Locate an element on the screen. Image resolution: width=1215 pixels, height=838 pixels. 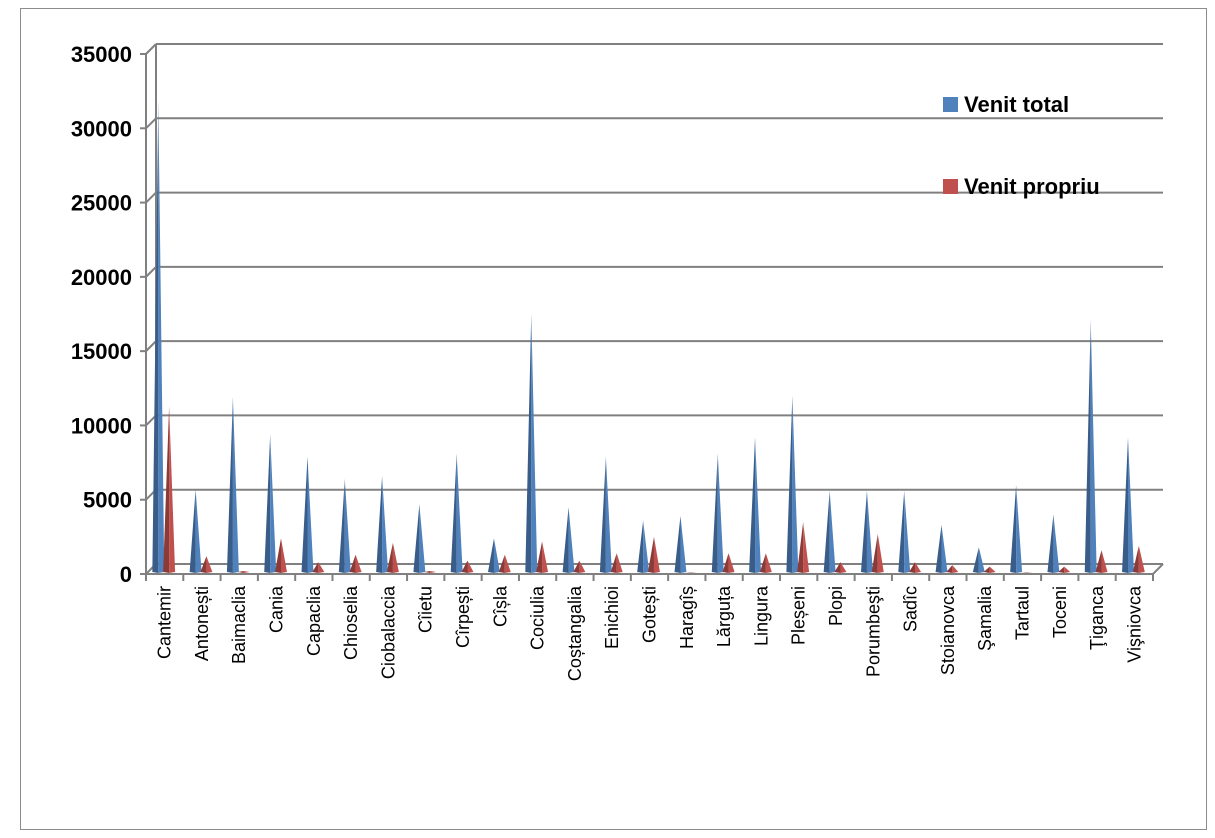
y-tick-label: 15000 is located at coordinates (101, 351).